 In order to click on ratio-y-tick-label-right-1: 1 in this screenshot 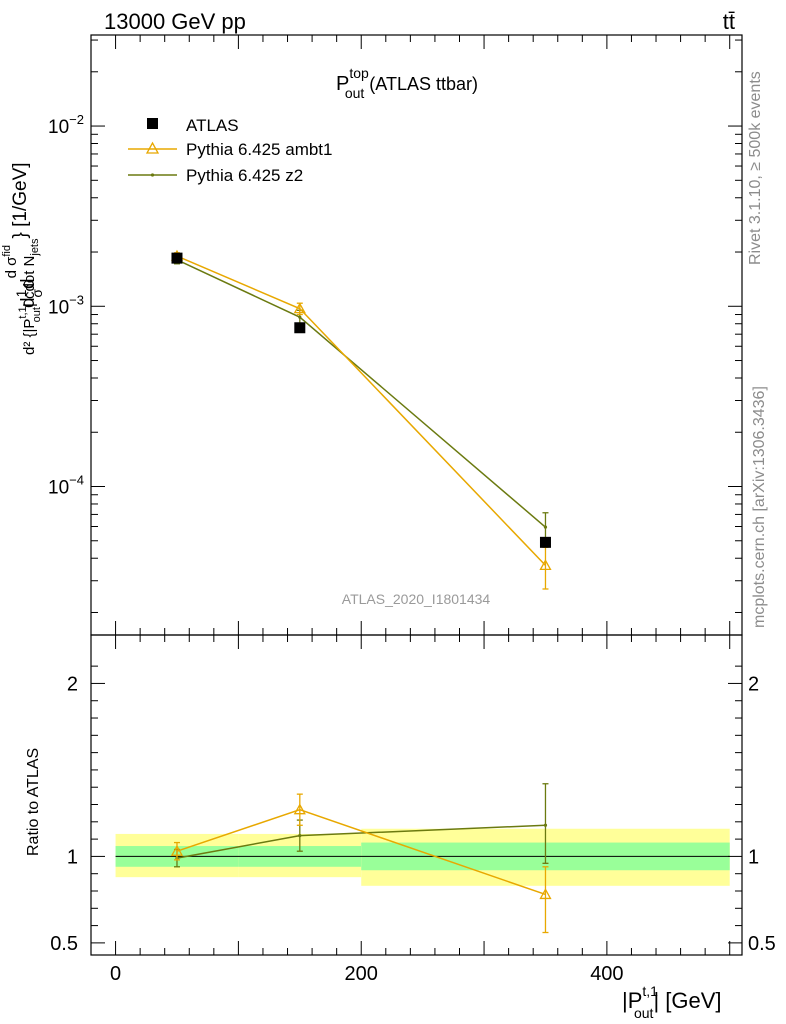, I will do `click(753, 857)`.